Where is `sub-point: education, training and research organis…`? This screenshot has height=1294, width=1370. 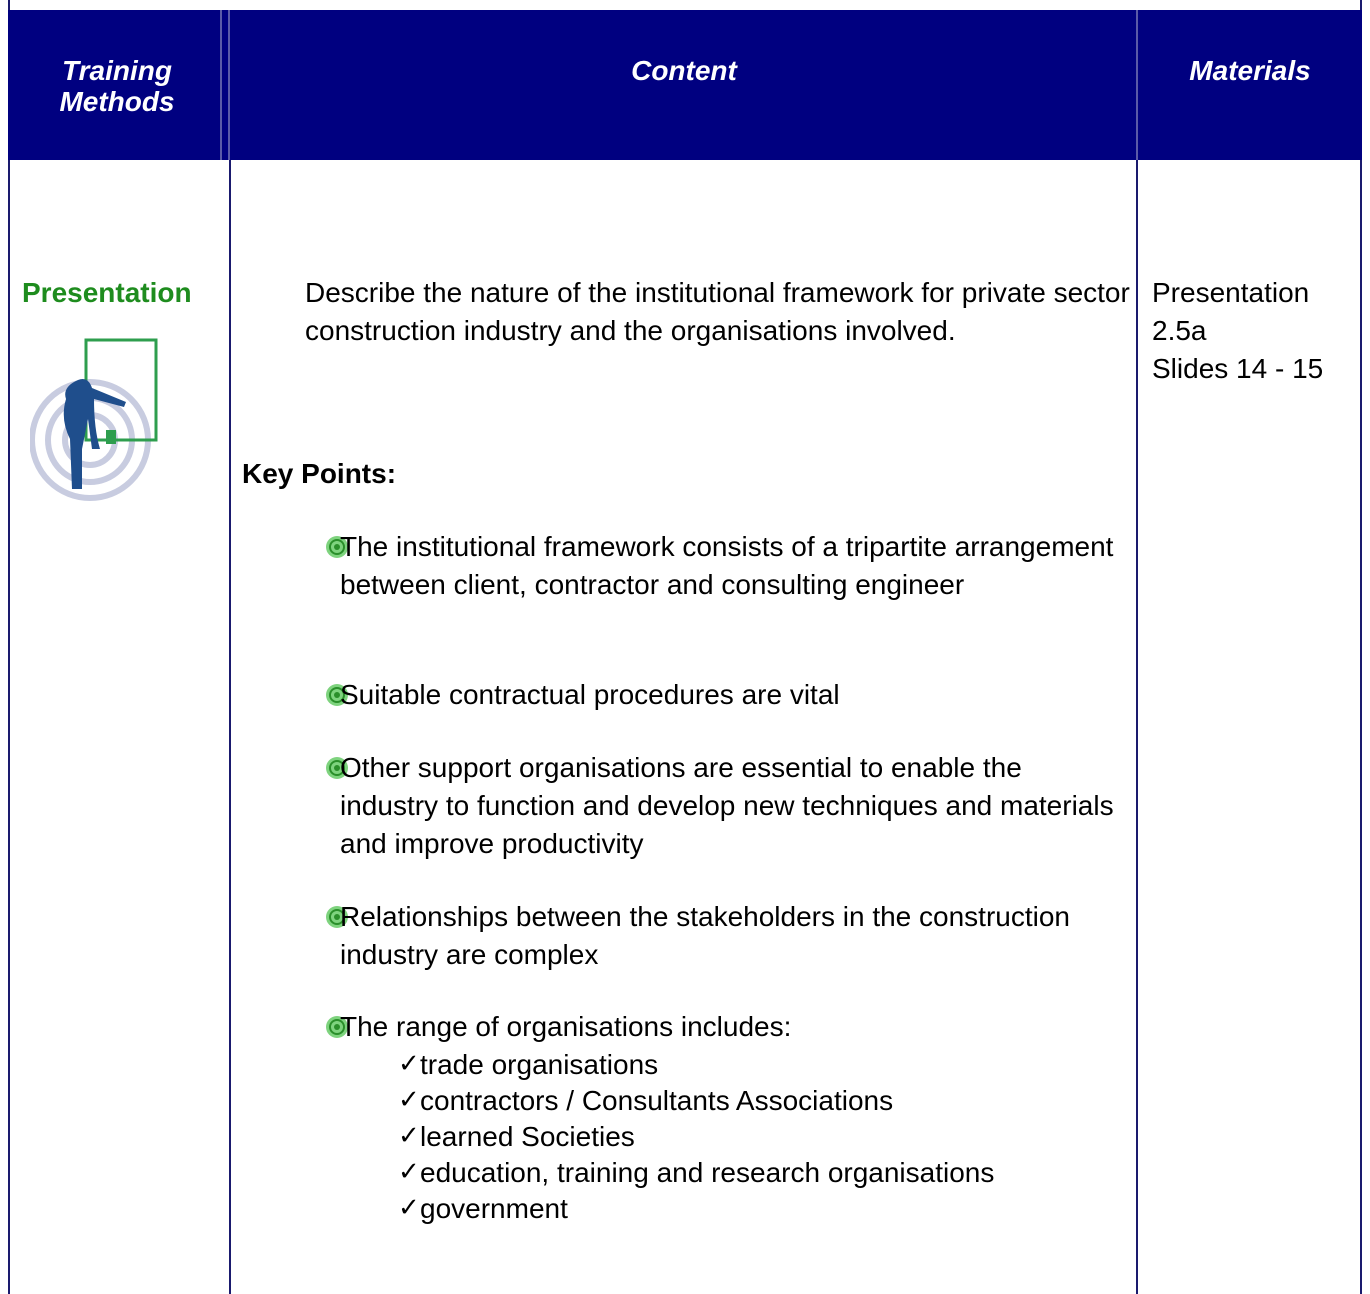
sub-point: education, training and research organis… is located at coordinates (707, 1172).